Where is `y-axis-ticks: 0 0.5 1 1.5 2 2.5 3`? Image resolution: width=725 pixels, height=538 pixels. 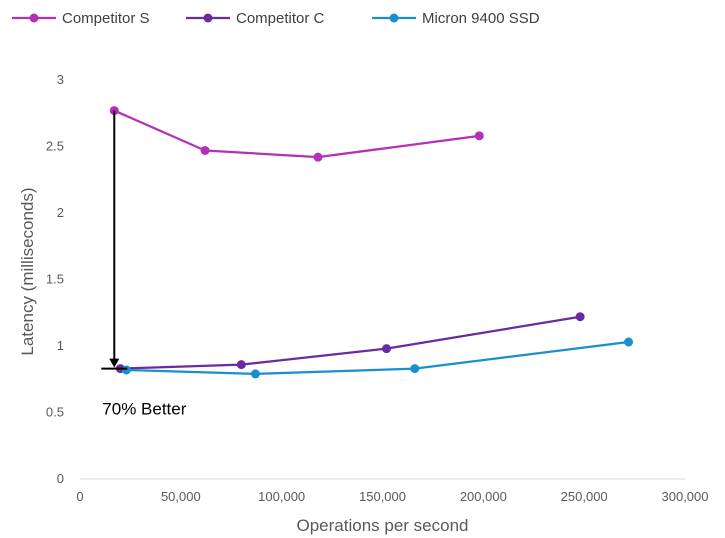 y-axis-ticks: 0 0.5 1 1.5 2 2.5 3 is located at coordinates (55, 279).